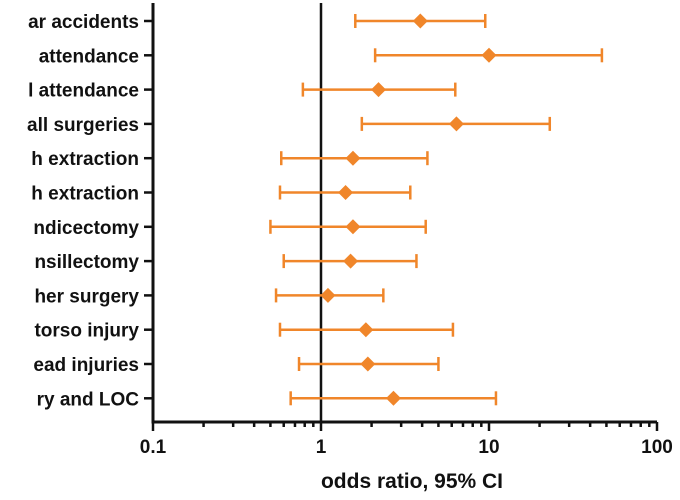 The height and width of the screenshot is (500, 680). Describe the element at coordinates (412, 481) in the screenshot. I see `x-axis-title: odds ratio, 95% CI` at that location.